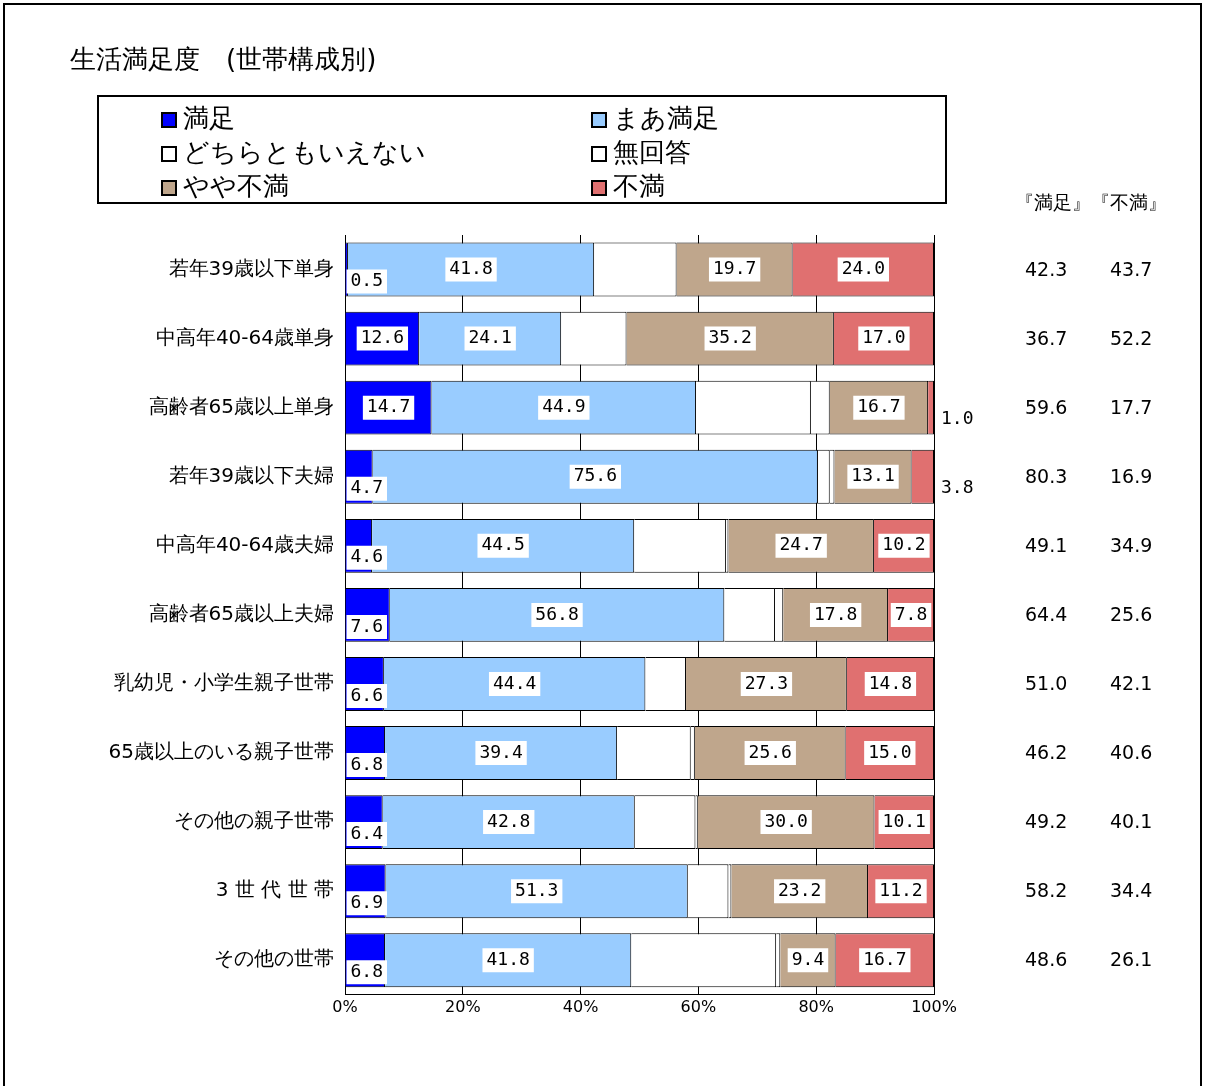 The width and height of the screenshot is (1209, 1086). What do you see at coordinates (901, 889) in the screenshot?
I see `data-label: 11.2` at bounding box center [901, 889].